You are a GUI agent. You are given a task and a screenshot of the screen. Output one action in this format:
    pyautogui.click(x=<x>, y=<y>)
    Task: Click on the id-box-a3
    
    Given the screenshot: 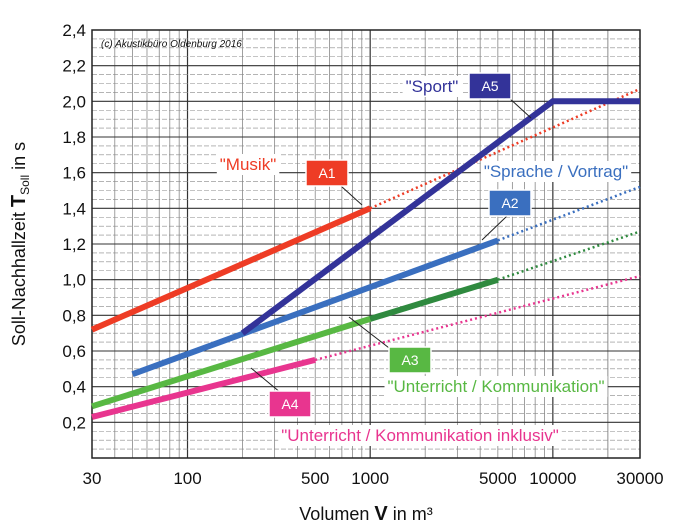 What is the action you would take?
    pyautogui.click(x=410, y=360)
    